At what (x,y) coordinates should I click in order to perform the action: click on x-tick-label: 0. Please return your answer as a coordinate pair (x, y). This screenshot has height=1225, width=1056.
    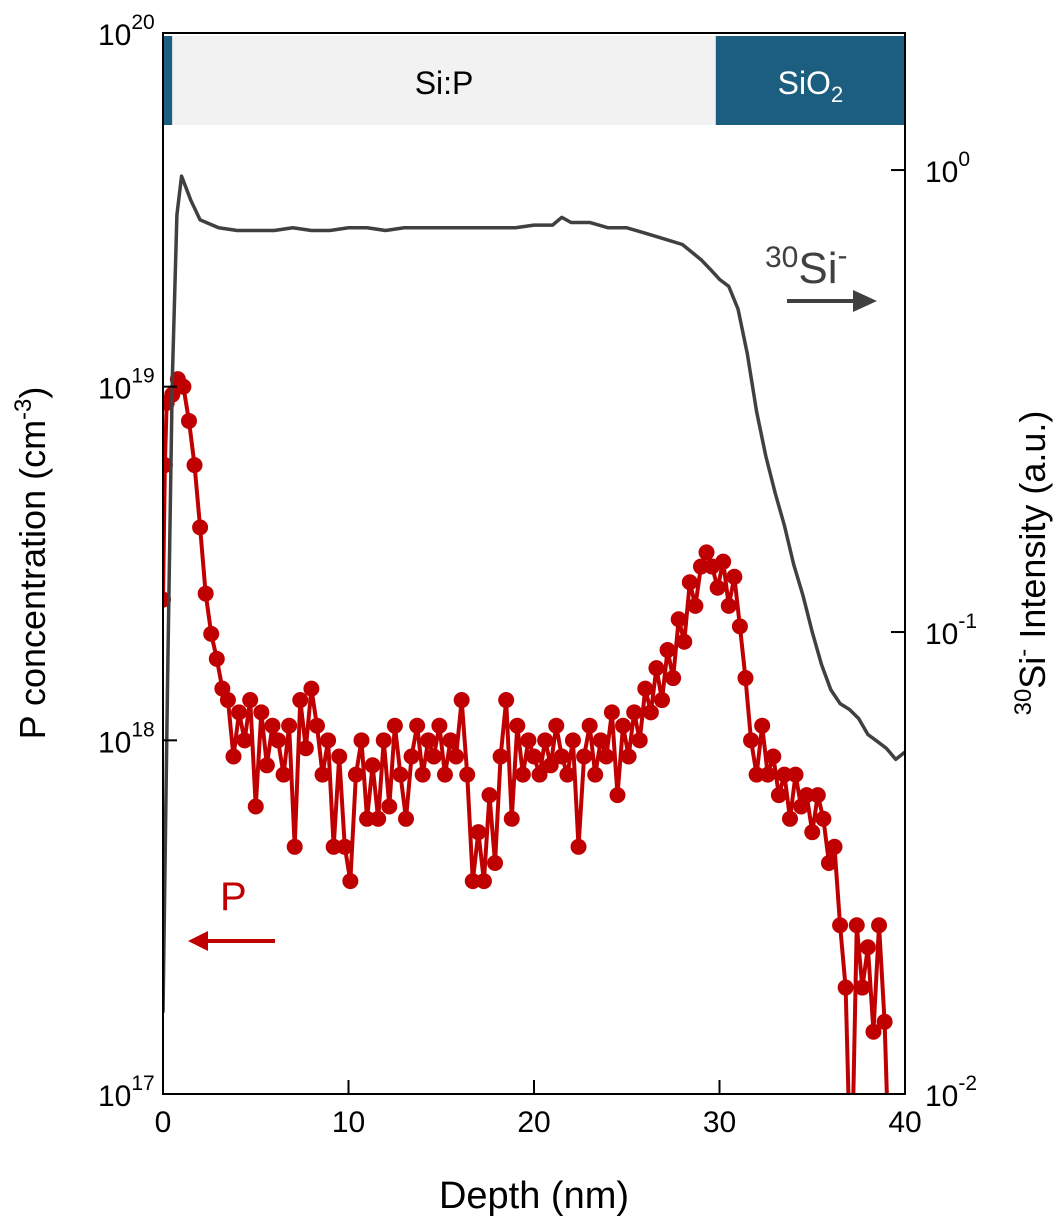
    Looking at the image, I should click on (163, 1122).